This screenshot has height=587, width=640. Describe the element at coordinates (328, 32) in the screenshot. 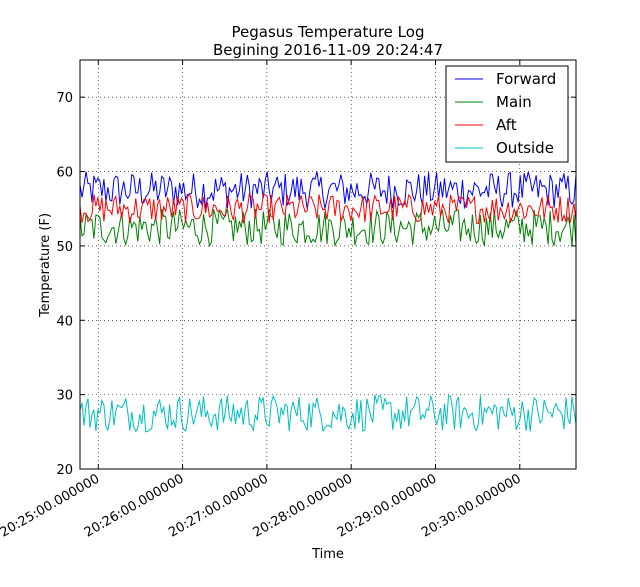

I see `chart-title: Pegasus Temperature Log` at that location.